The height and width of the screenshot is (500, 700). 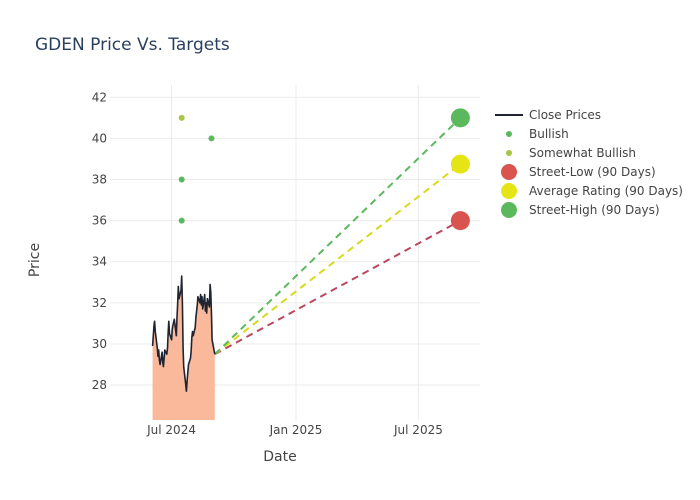 I want to click on close-price-area, so click(x=183, y=348).